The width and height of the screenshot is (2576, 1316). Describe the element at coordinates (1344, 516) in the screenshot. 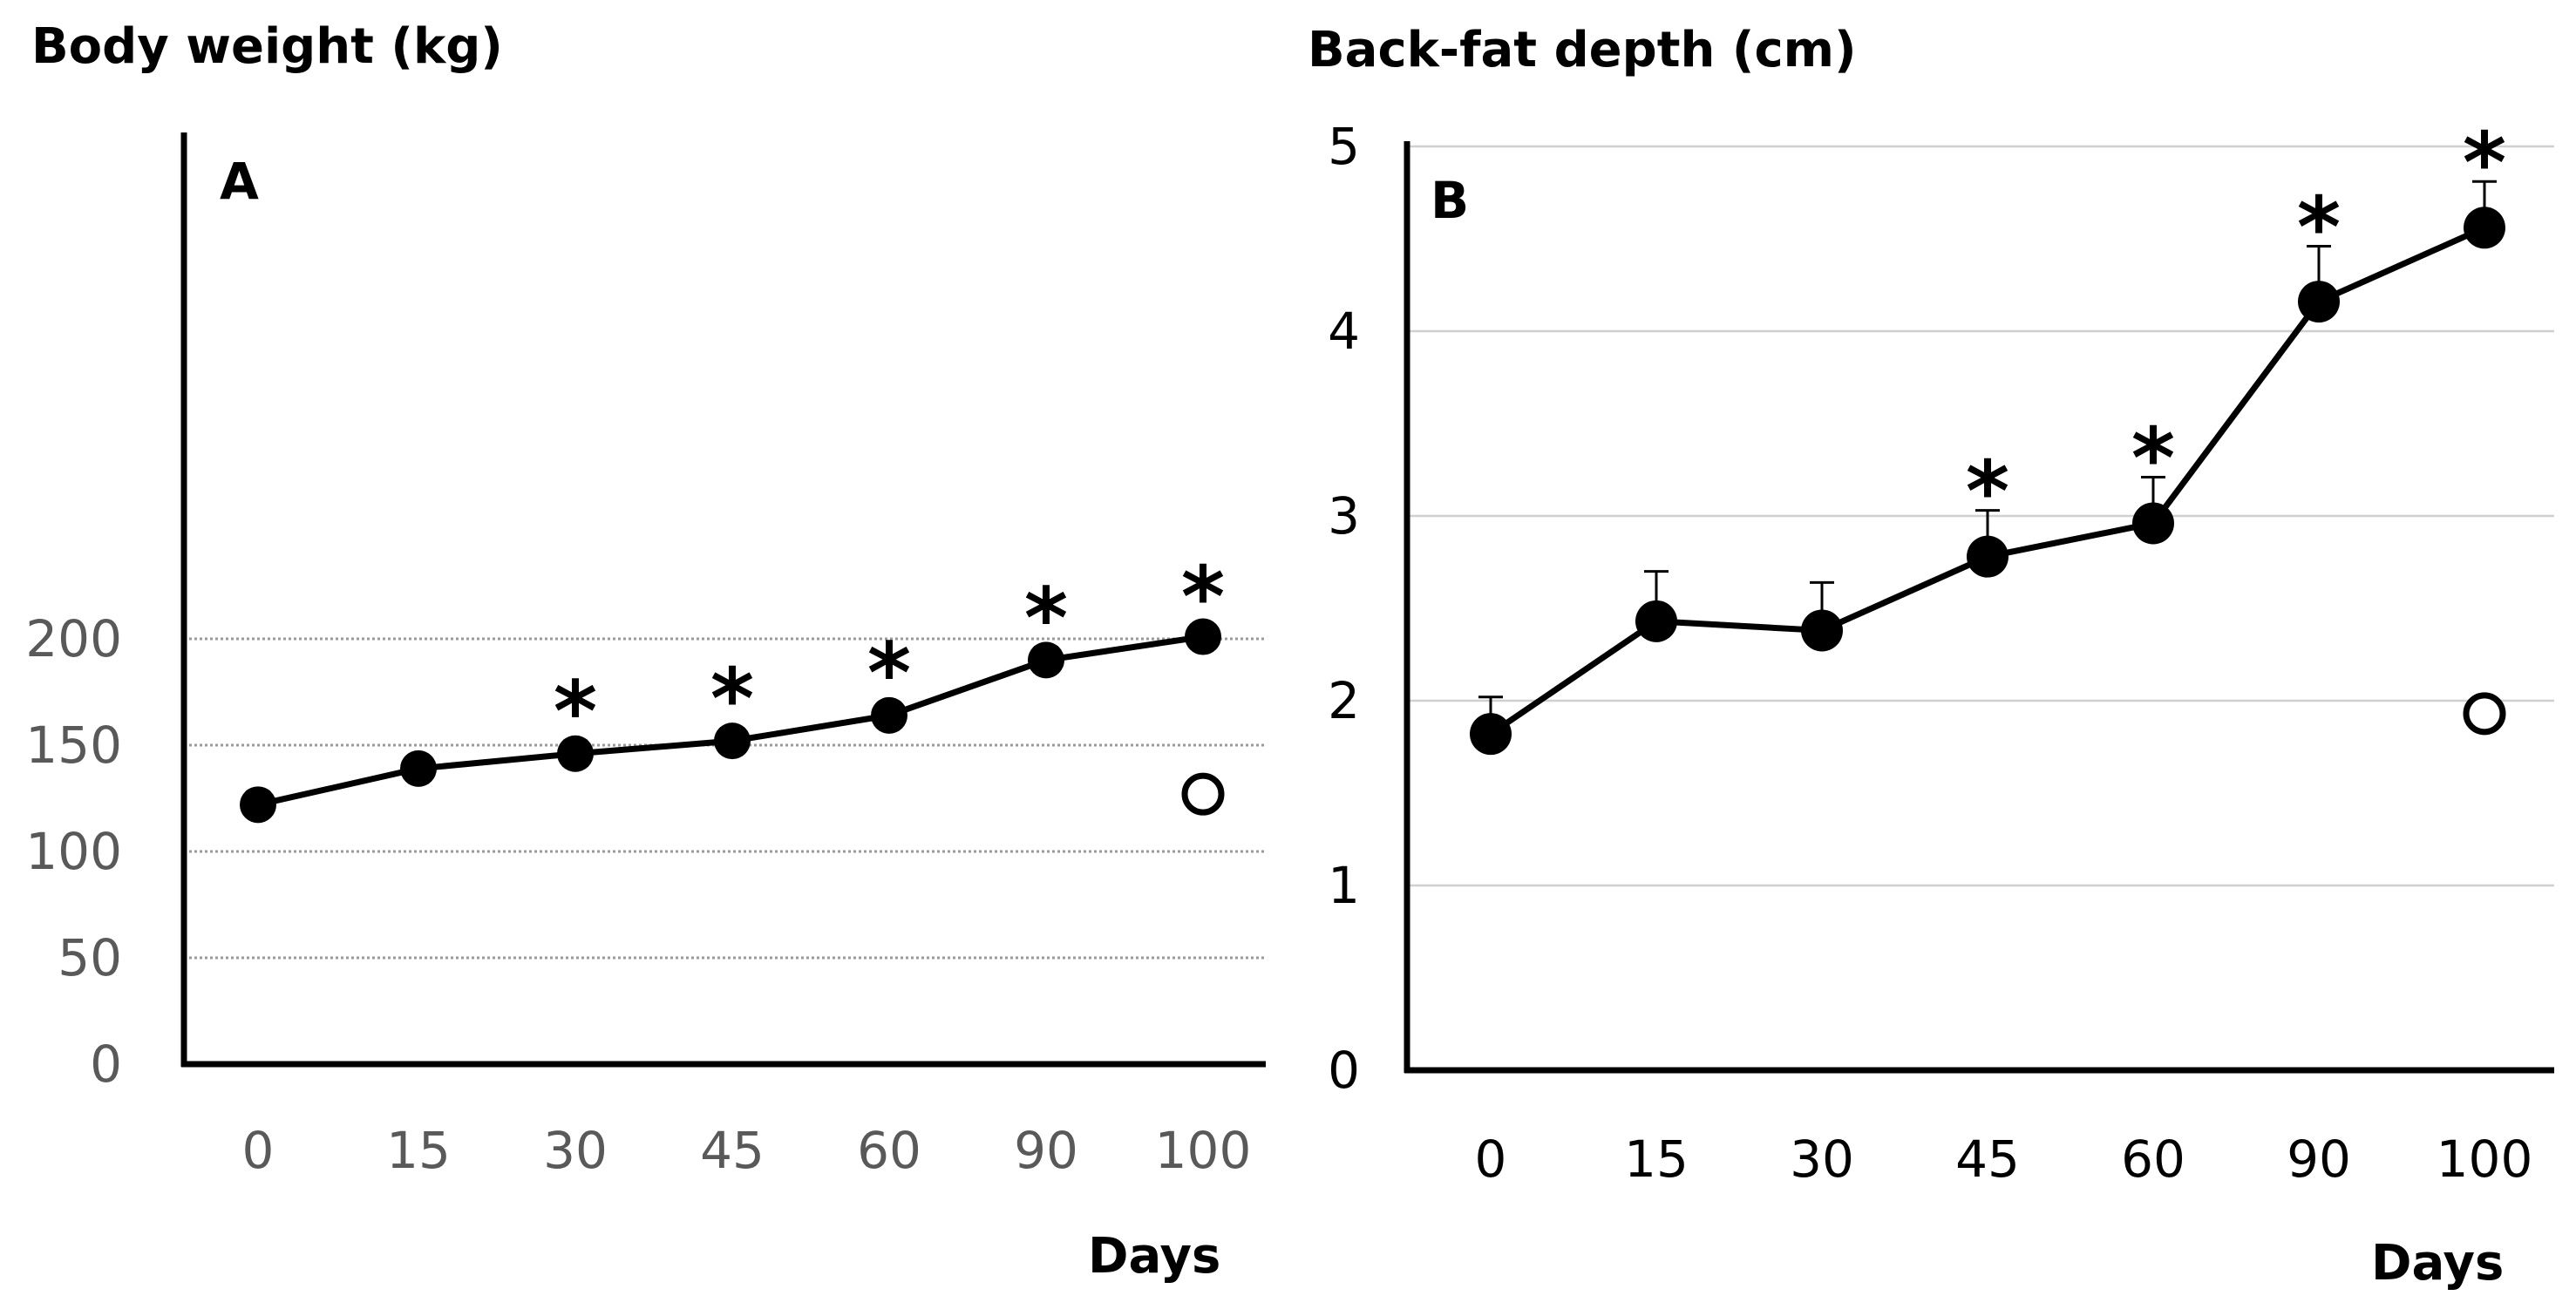

I see `panel-b-y-tick-label: 3` at that location.